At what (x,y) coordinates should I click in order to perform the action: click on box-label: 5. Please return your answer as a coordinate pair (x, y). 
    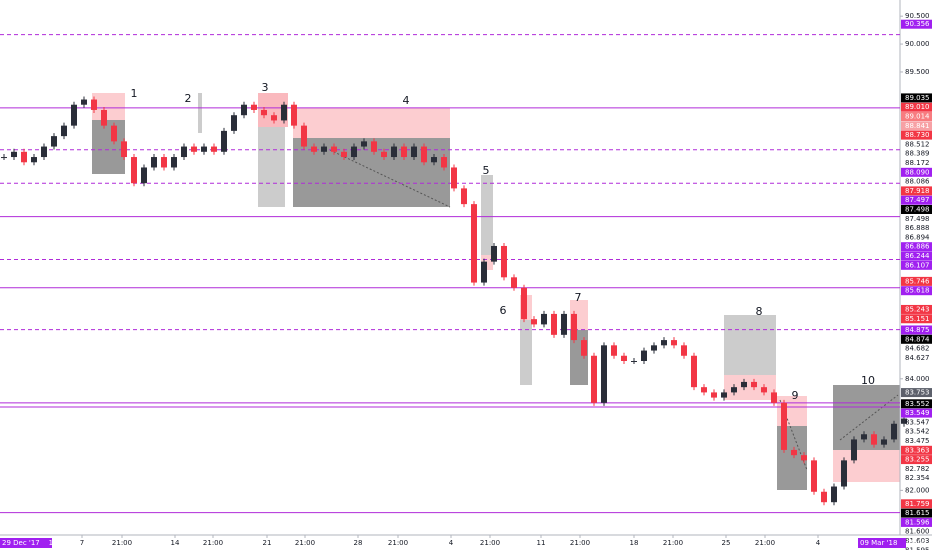
    Looking at the image, I should click on (486, 170).